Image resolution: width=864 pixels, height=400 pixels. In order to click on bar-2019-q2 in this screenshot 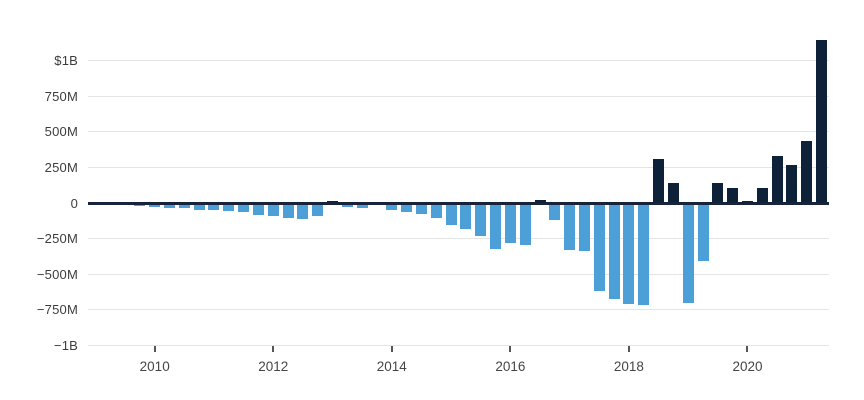, I will do `click(703, 232)`.